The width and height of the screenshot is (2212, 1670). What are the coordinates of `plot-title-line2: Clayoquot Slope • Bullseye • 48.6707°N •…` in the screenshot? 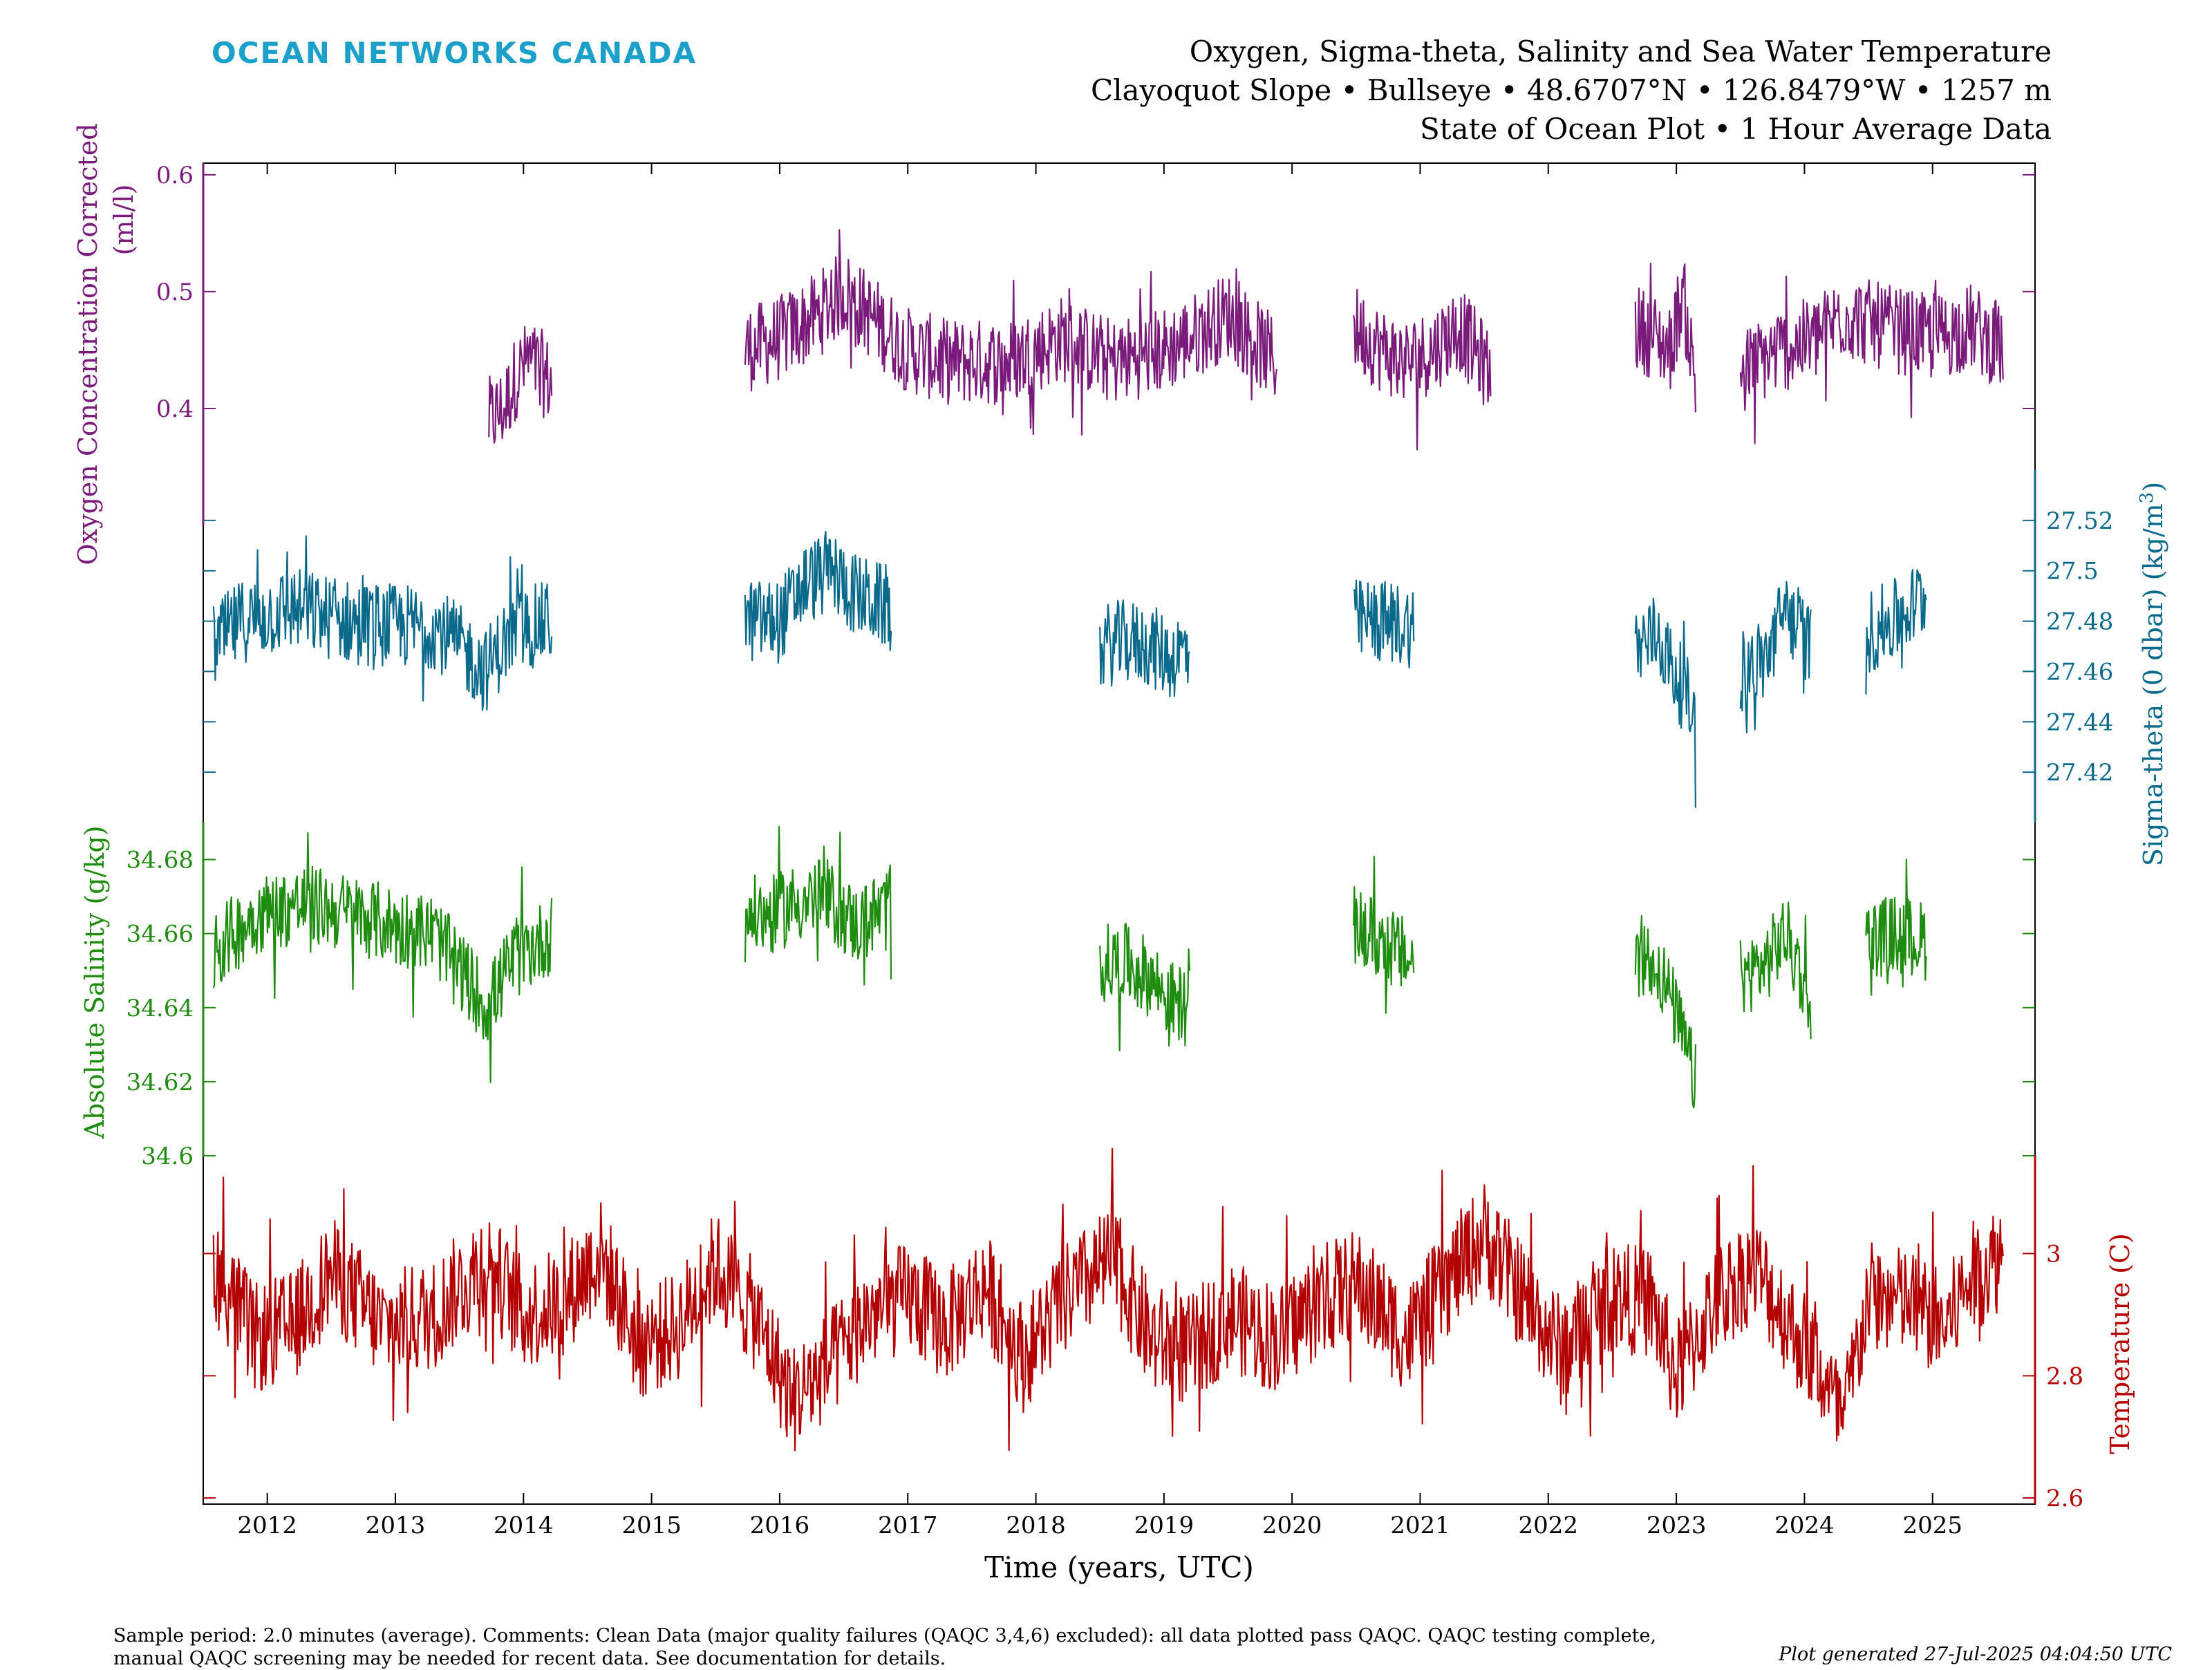 It's located at (1571, 90).